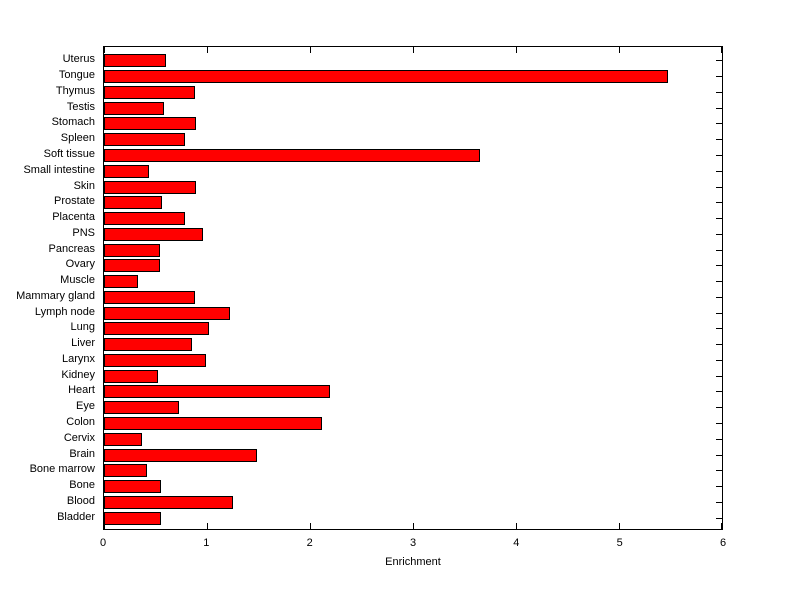 The height and width of the screenshot is (599, 800). I want to click on y-tick-label: Pancreas, so click(71, 248).